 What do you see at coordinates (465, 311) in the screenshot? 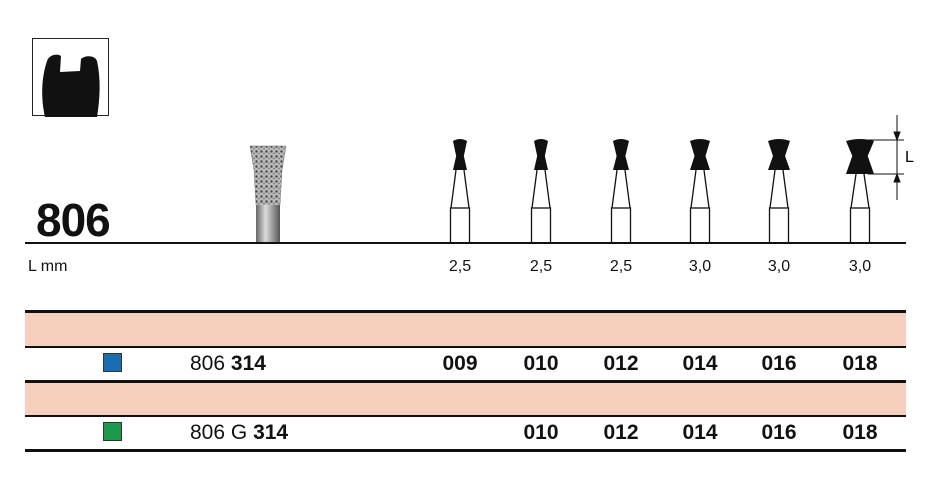
I see `table-top-rule` at bounding box center [465, 311].